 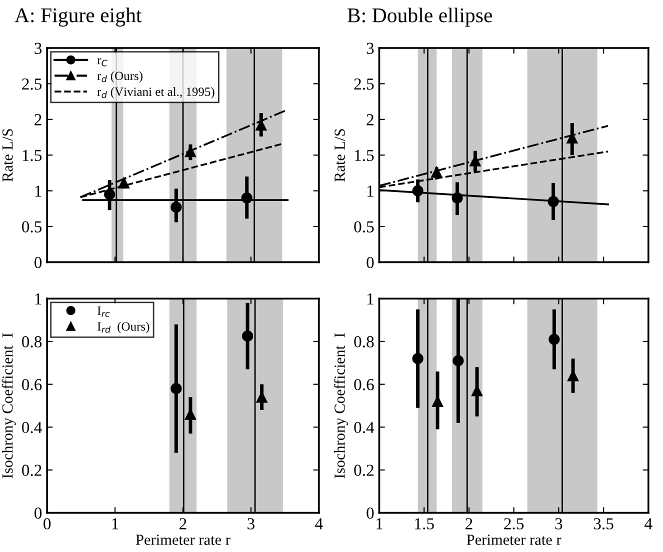 I want to click on legend-label: r$_{d}$ (Ours), so click(x=119, y=77).